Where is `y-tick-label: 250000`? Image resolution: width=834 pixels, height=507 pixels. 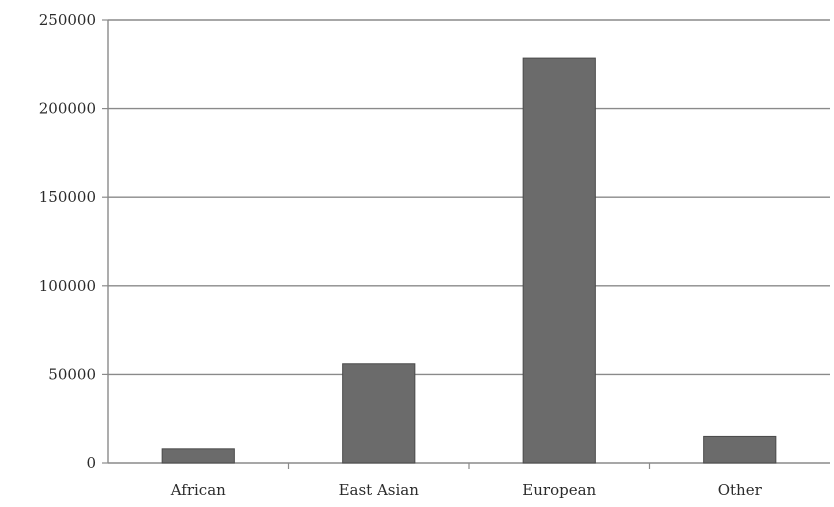
y-tick-label: 250000 is located at coordinates (67, 20).